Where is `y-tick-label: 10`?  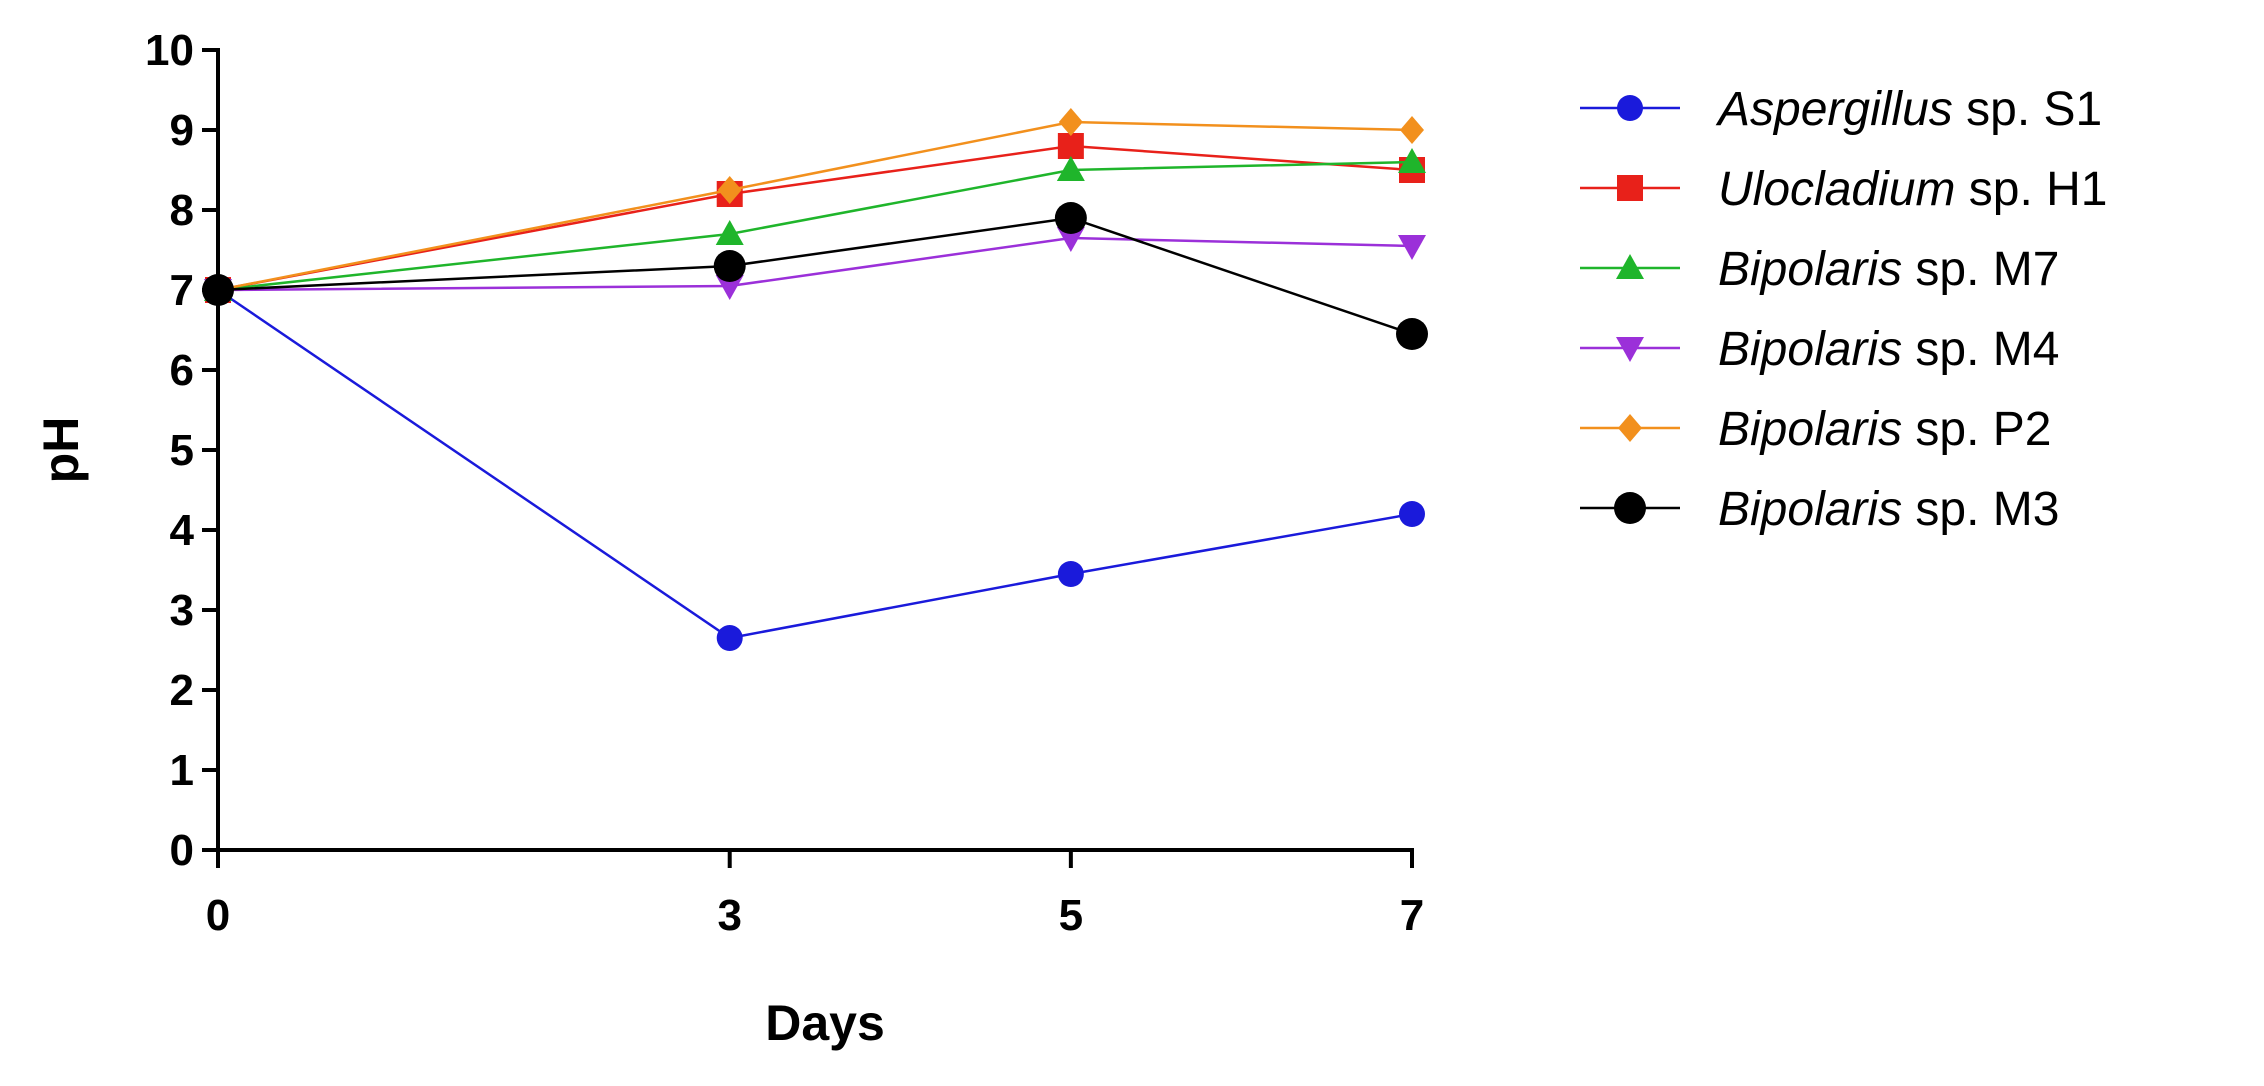
y-tick-label: 10 is located at coordinates (169, 50).